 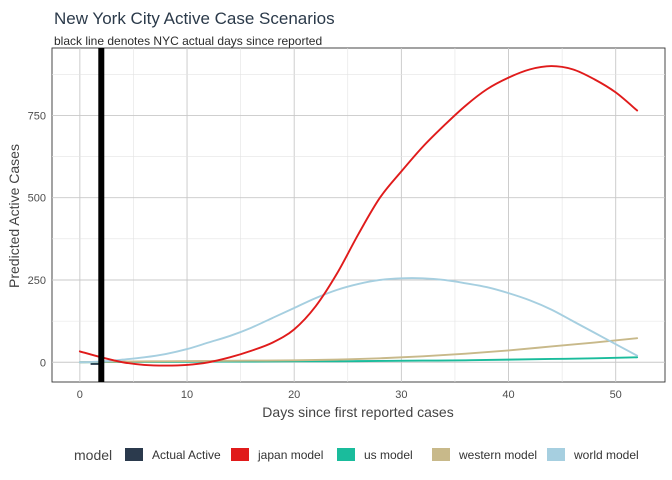 I want to click on legend-label: Actual Active, so click(x=186, y=455).